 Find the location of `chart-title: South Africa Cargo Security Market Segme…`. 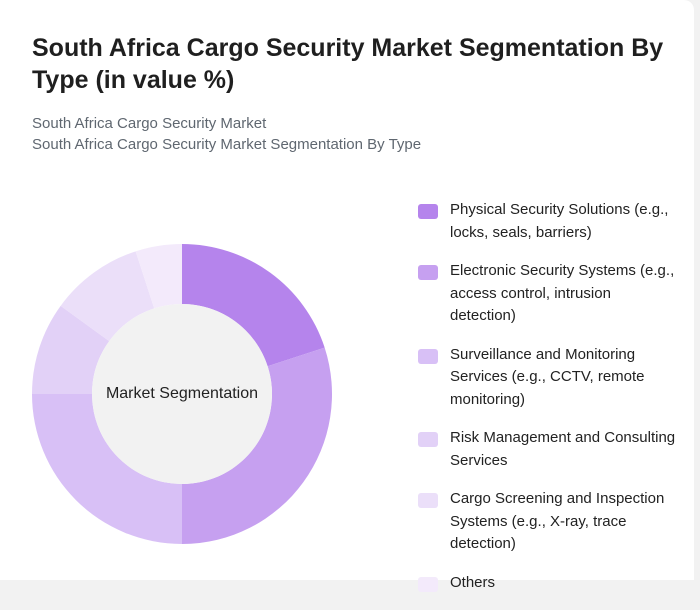

chart-title: South Africa Cargo Security Market Segme… is located at coordinates (348, 64).